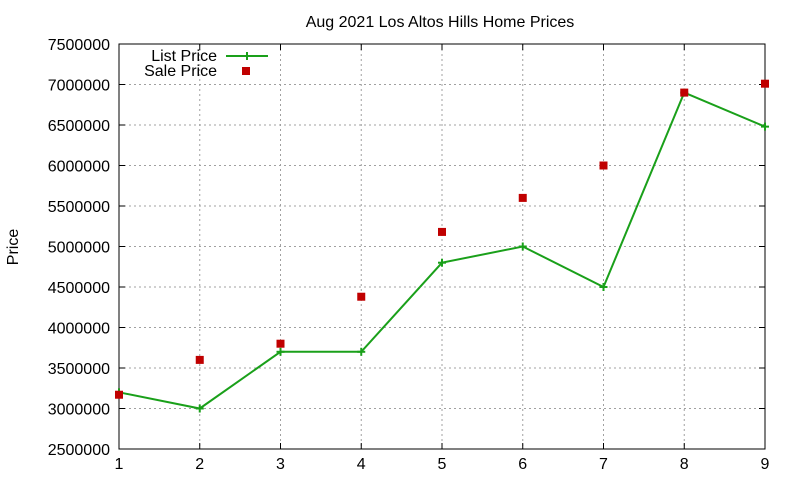 The width and height of the screenshot is (800, 480). What do you see at coordinates (79, 86) in the screenshot?
I see `y-tick-label: 7000000` at bounding box center [79, 86].